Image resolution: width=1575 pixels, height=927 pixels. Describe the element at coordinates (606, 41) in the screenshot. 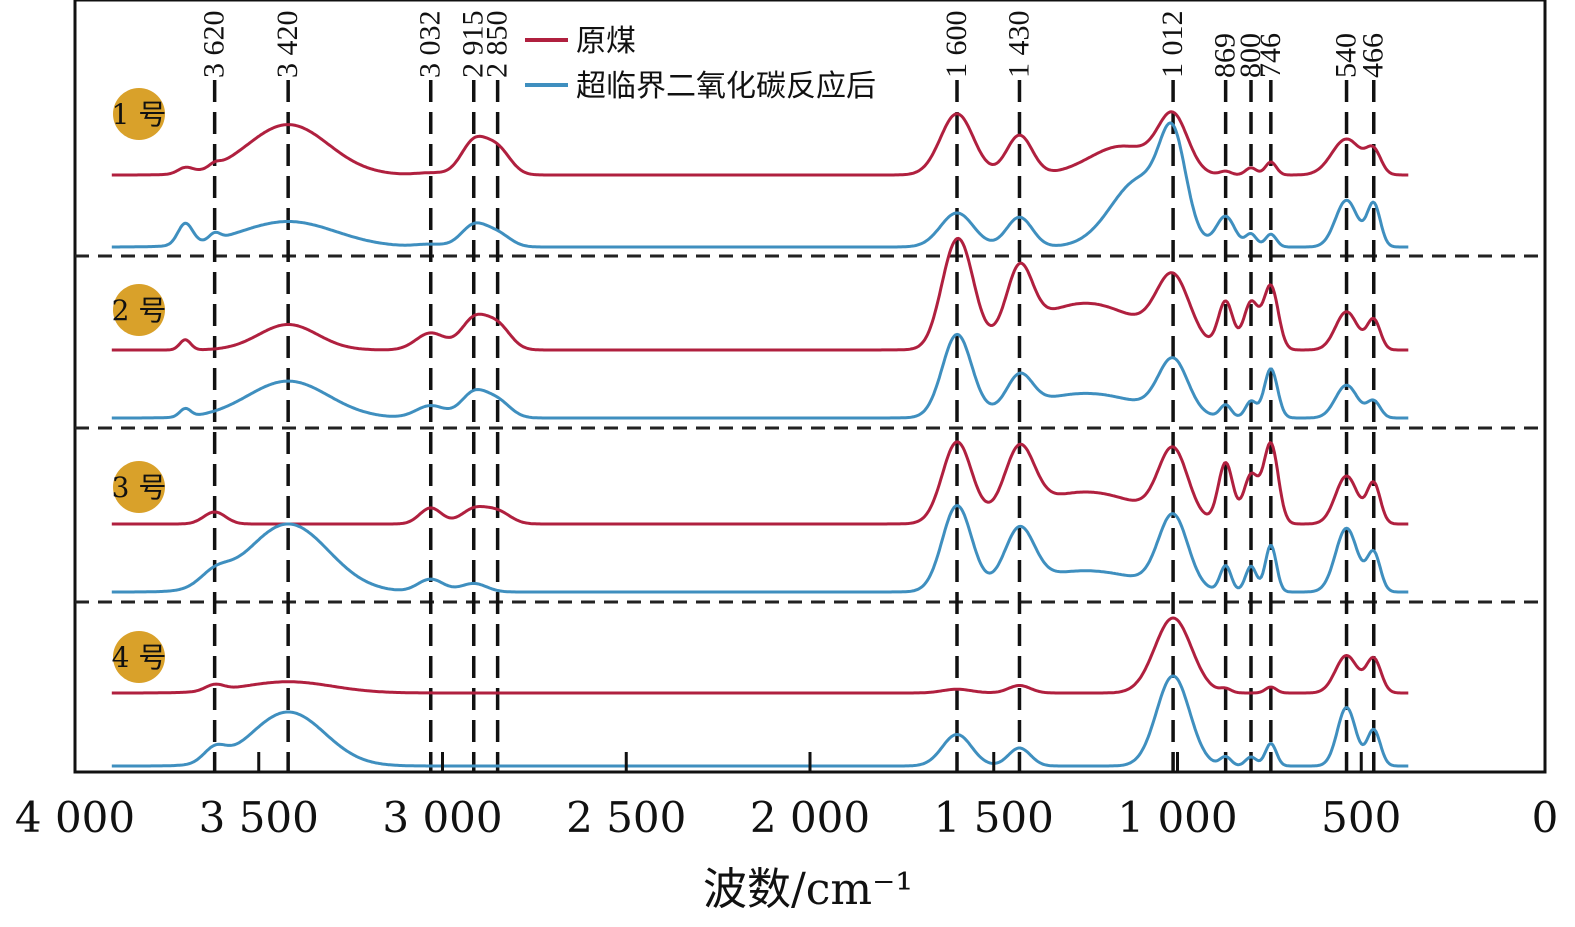

I see `legend-label-1: 原煤` at that location.